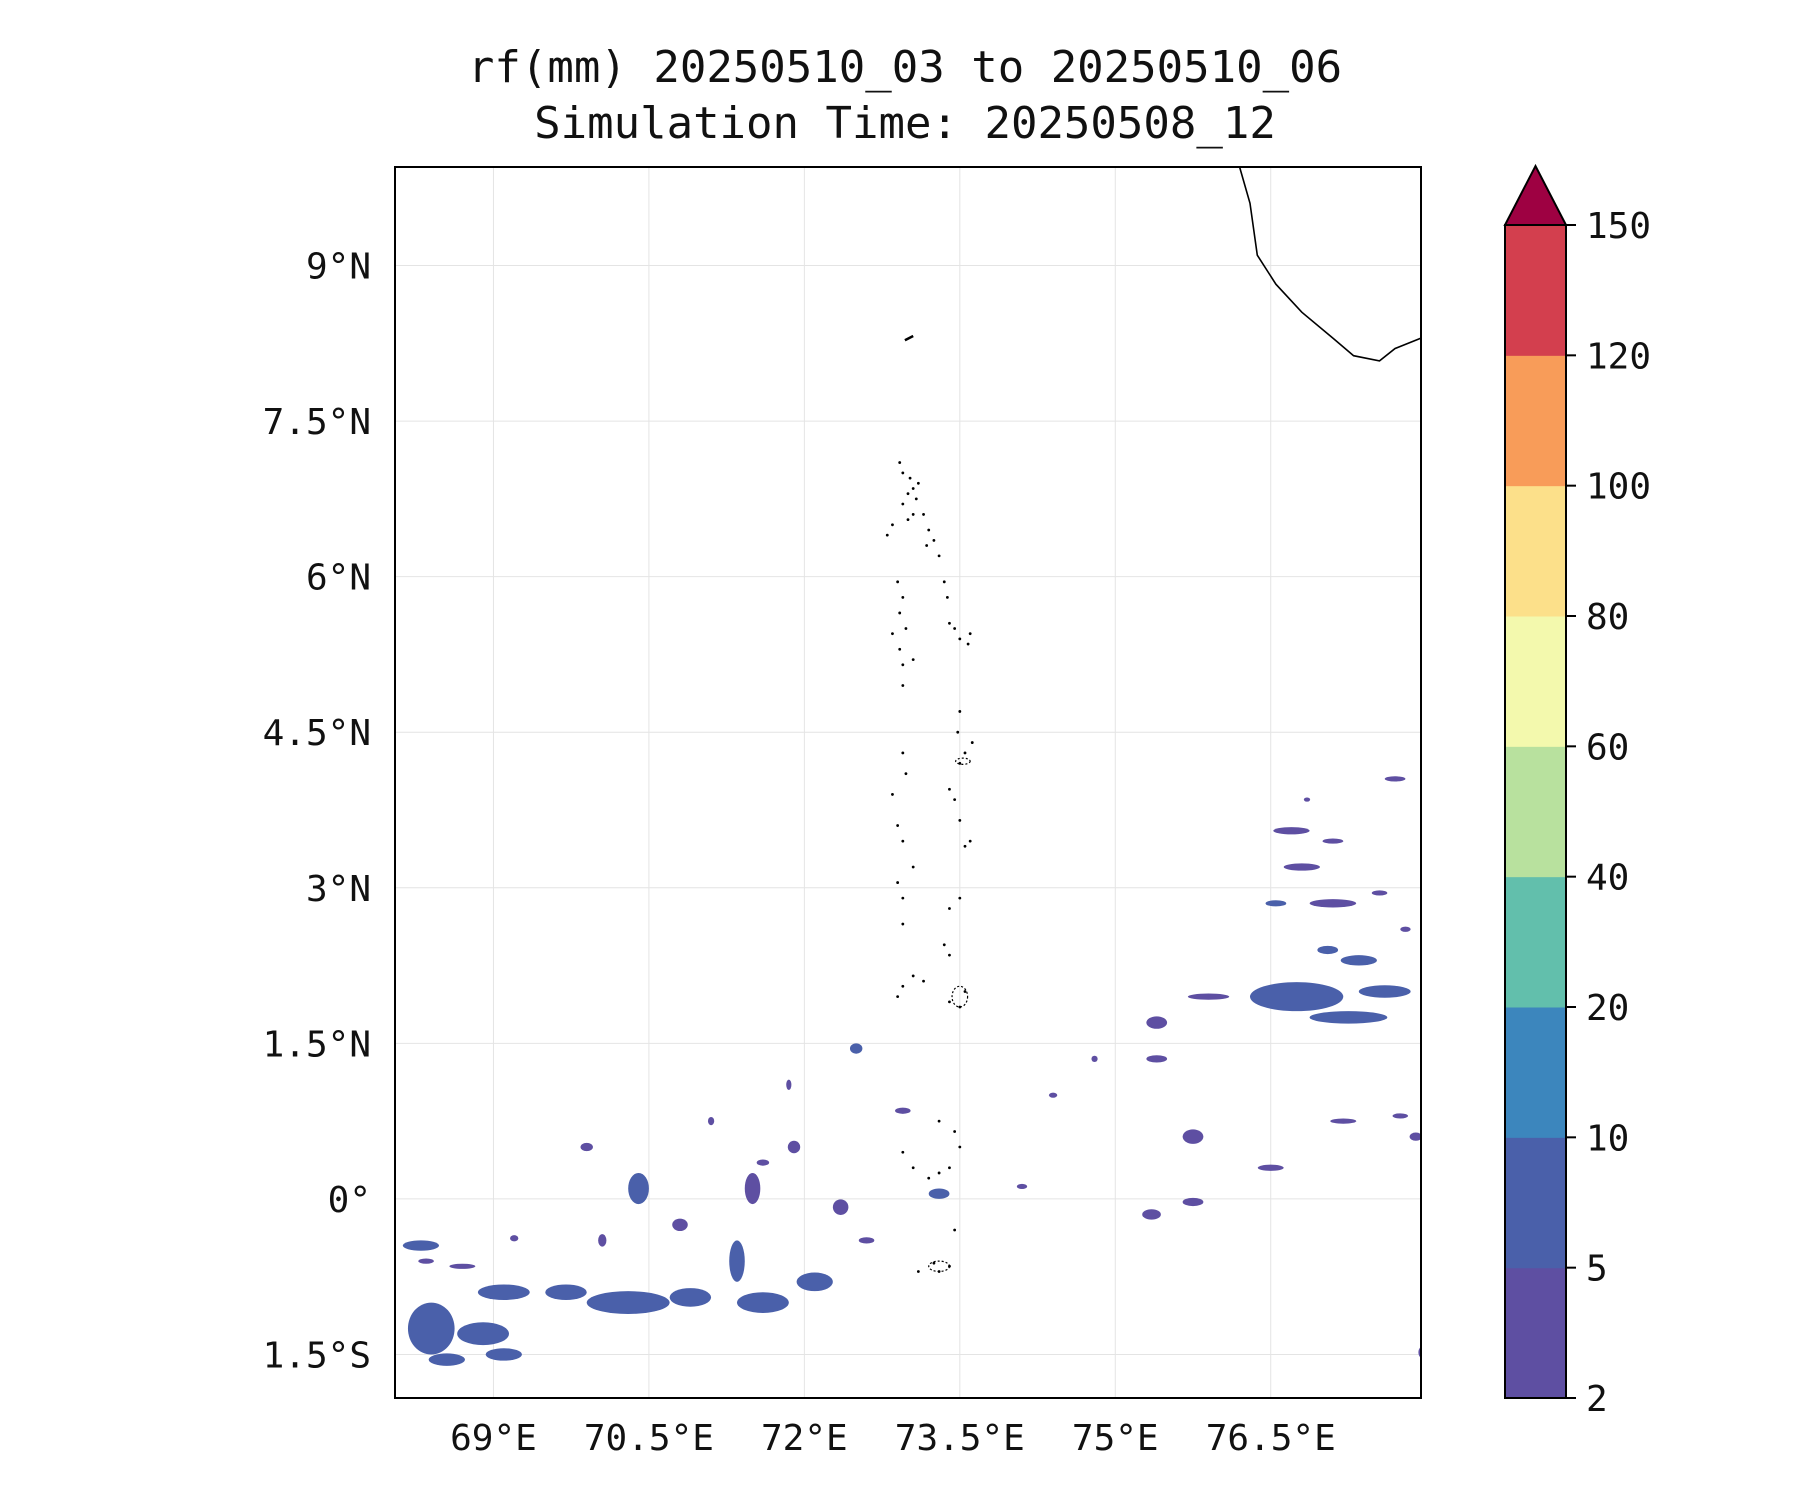 Image resolution: width=1800 pixels, height=1500 pixels. Describe the element at coordinates (493, 1438) in the screenshot. I see `x-tick-label: 69°E` at that location.